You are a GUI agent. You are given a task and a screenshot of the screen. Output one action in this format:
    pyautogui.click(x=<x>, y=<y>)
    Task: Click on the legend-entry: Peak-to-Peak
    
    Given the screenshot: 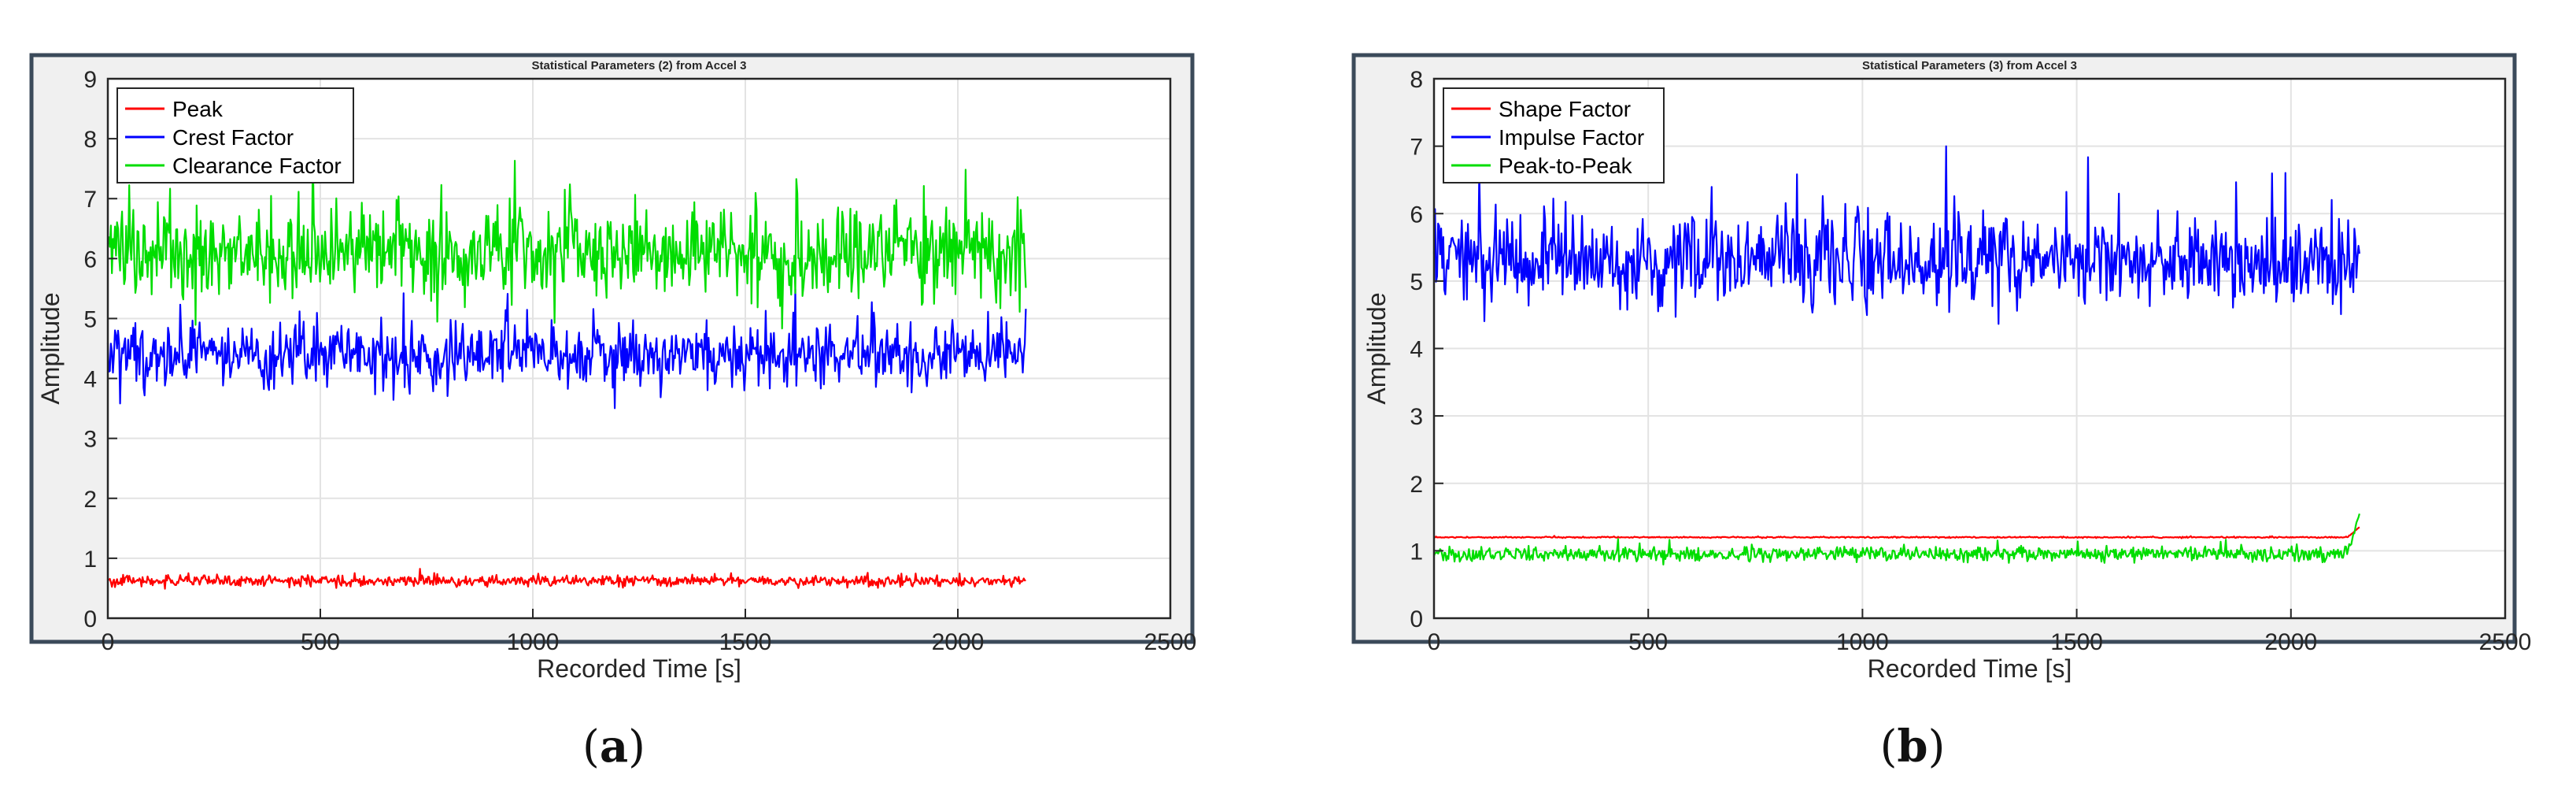 What is the action you would take?
    pyautogui.click(x=1566, y=166)
    